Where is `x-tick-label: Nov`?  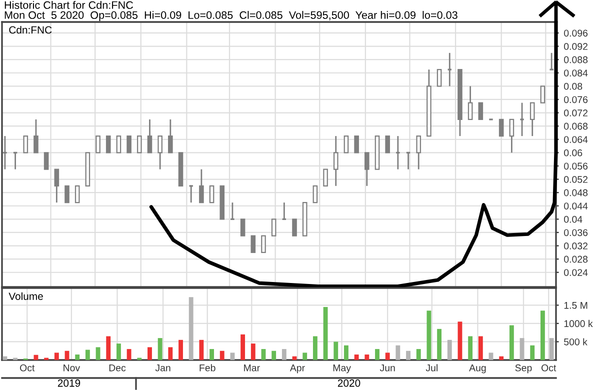 x-tick-label: Nov is located at coordinates (72, 368).